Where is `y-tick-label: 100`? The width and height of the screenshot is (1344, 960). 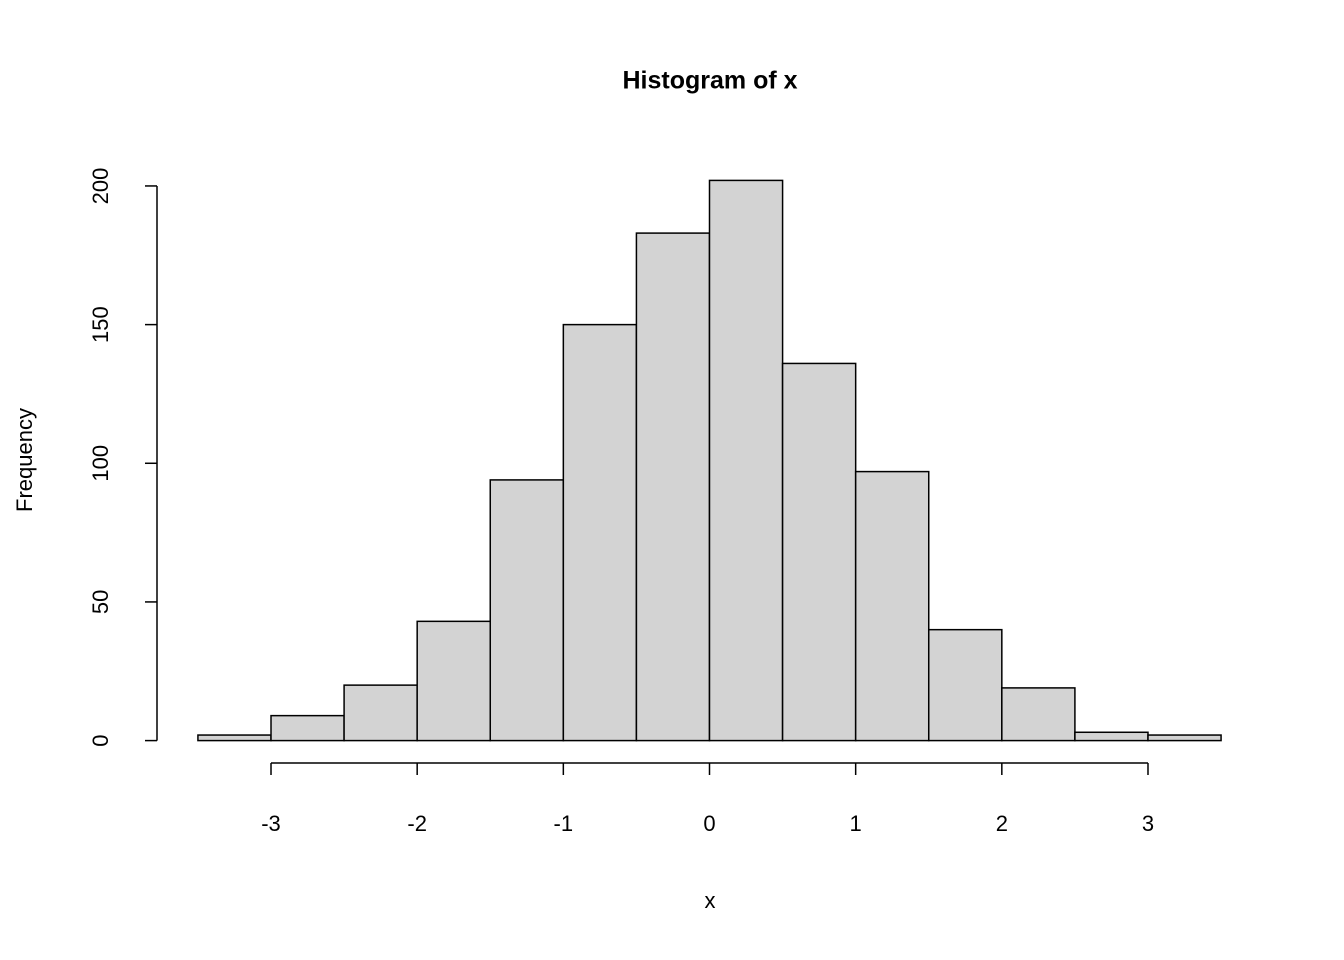
y-tick-label: 100 is located at coordinates (100, 463).